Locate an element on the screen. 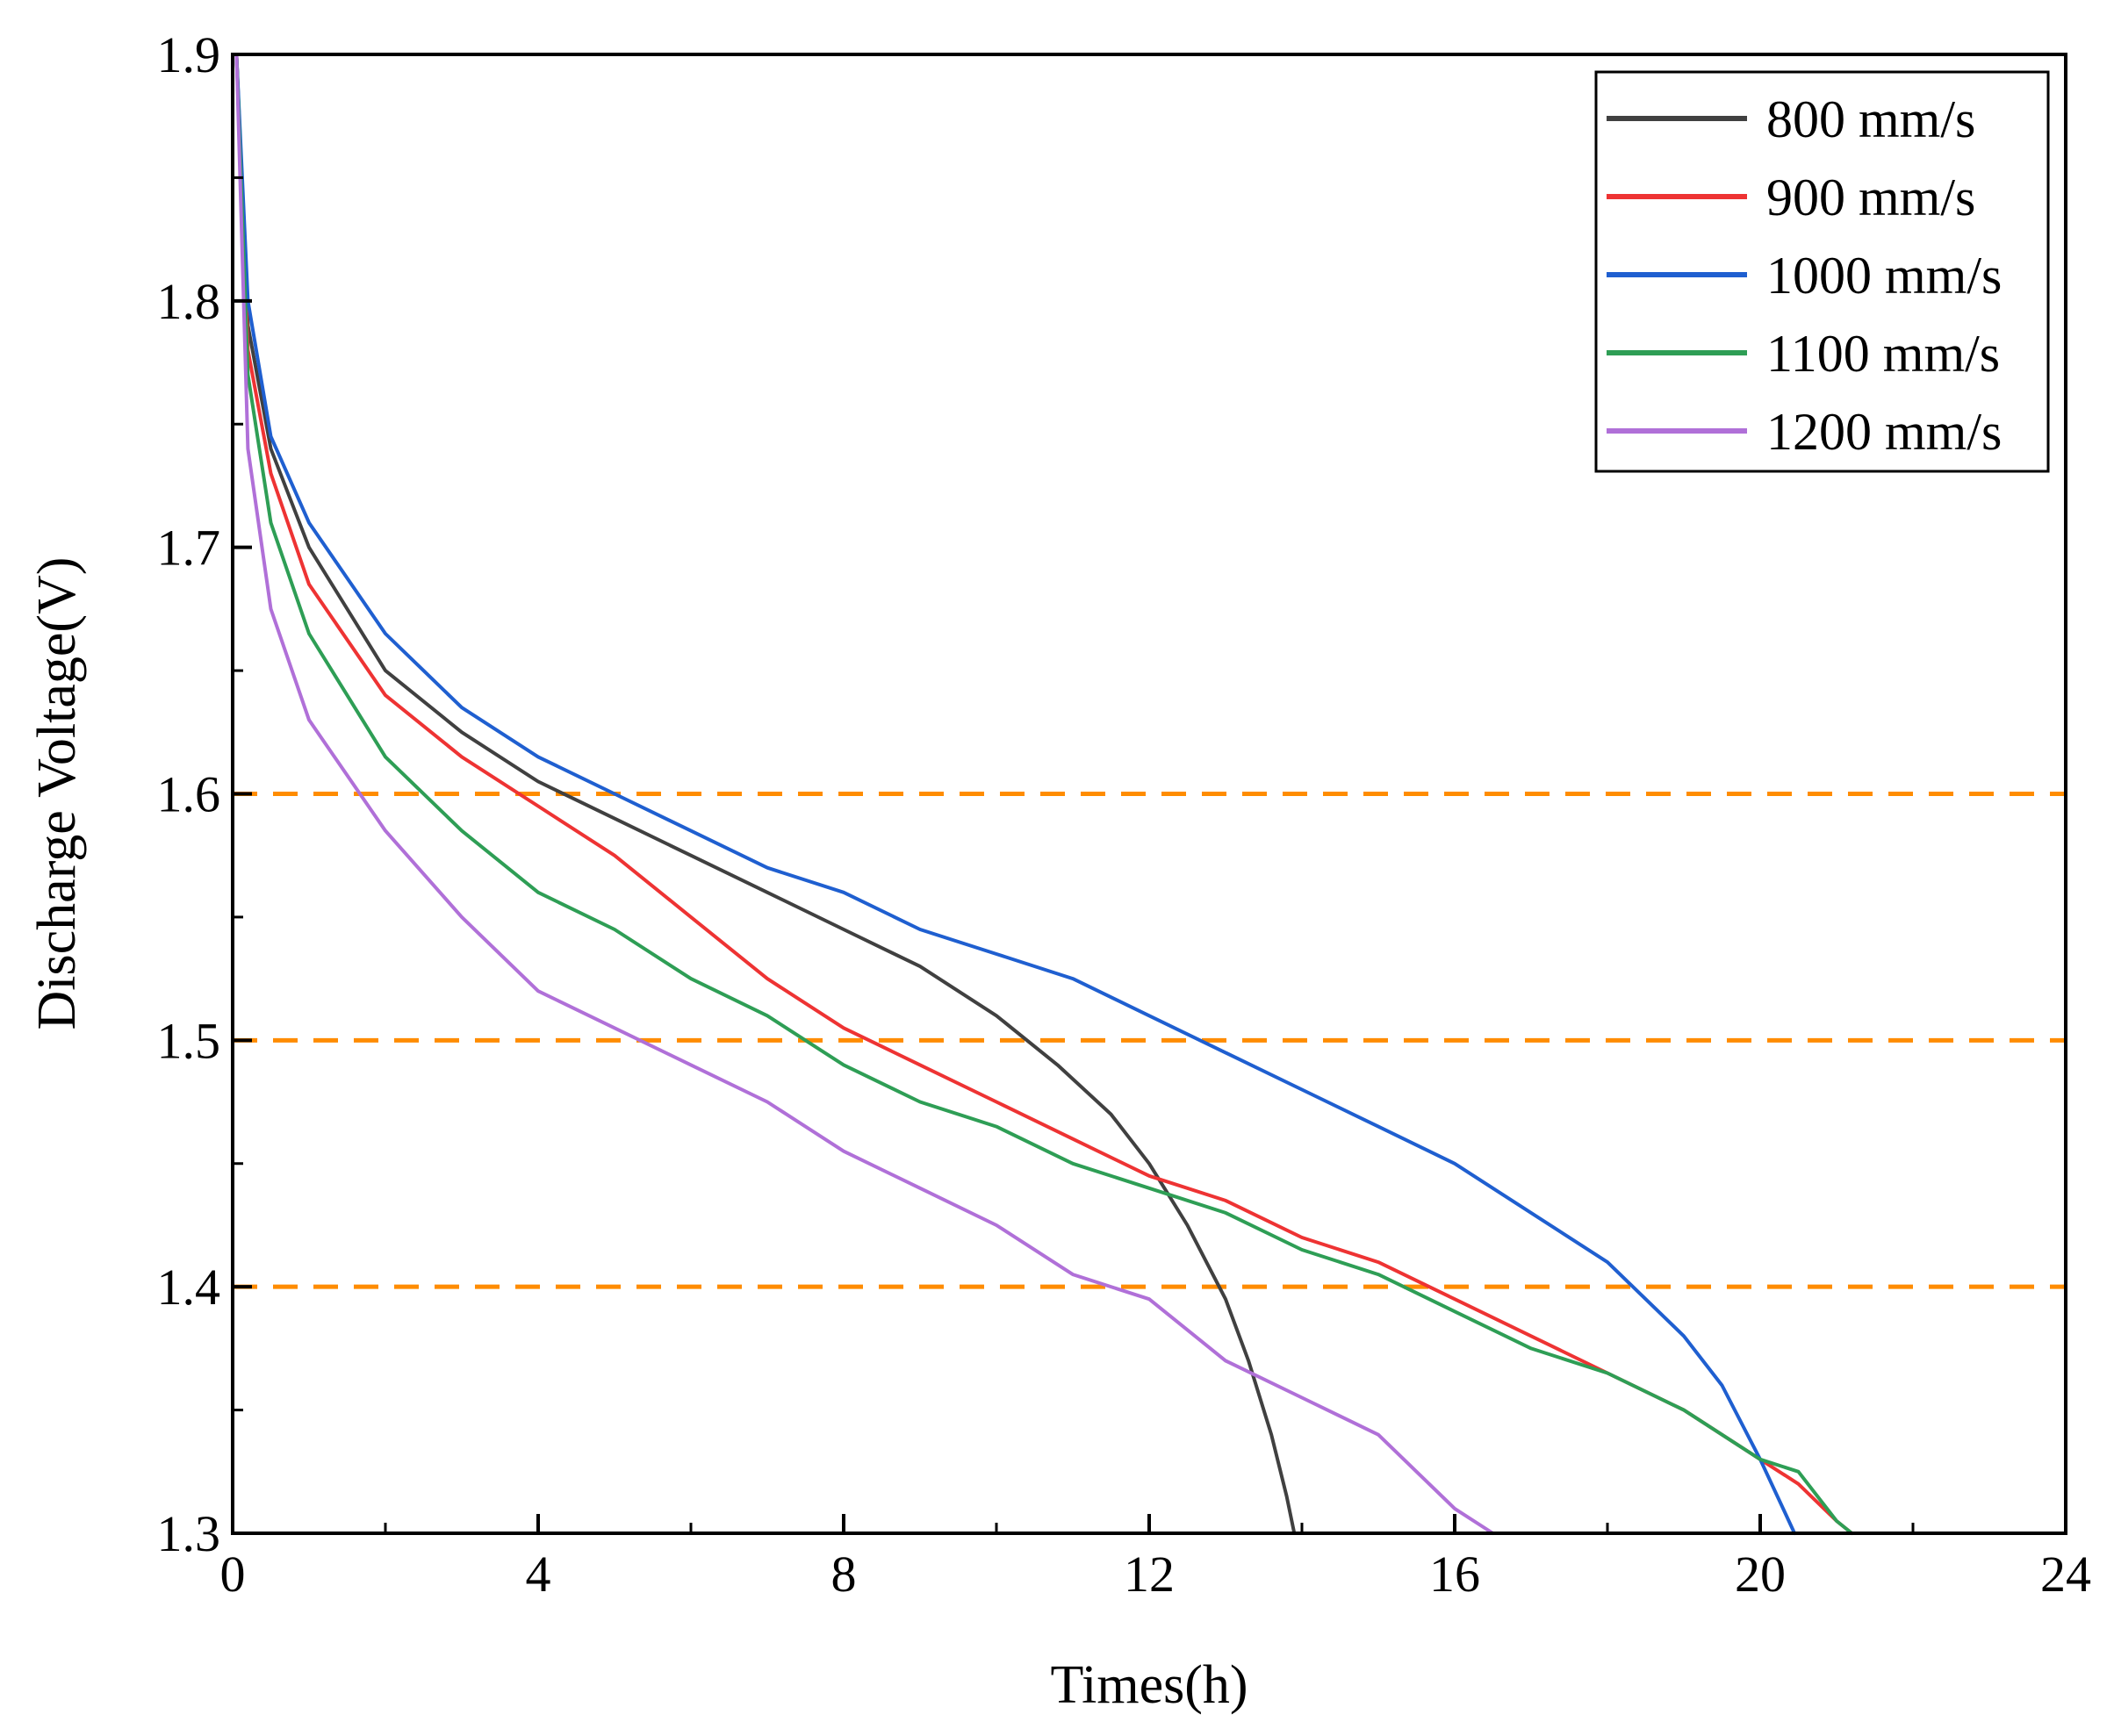  legend-label: 1000 mm/s is located at coordinates (1884, 276).